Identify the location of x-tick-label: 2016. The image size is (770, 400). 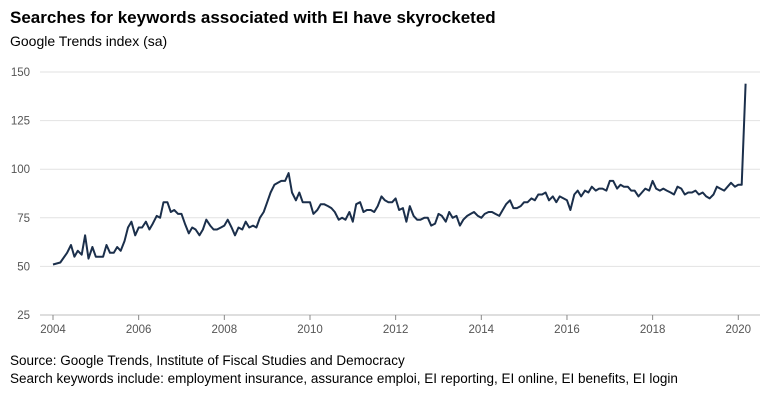
(567, 330).